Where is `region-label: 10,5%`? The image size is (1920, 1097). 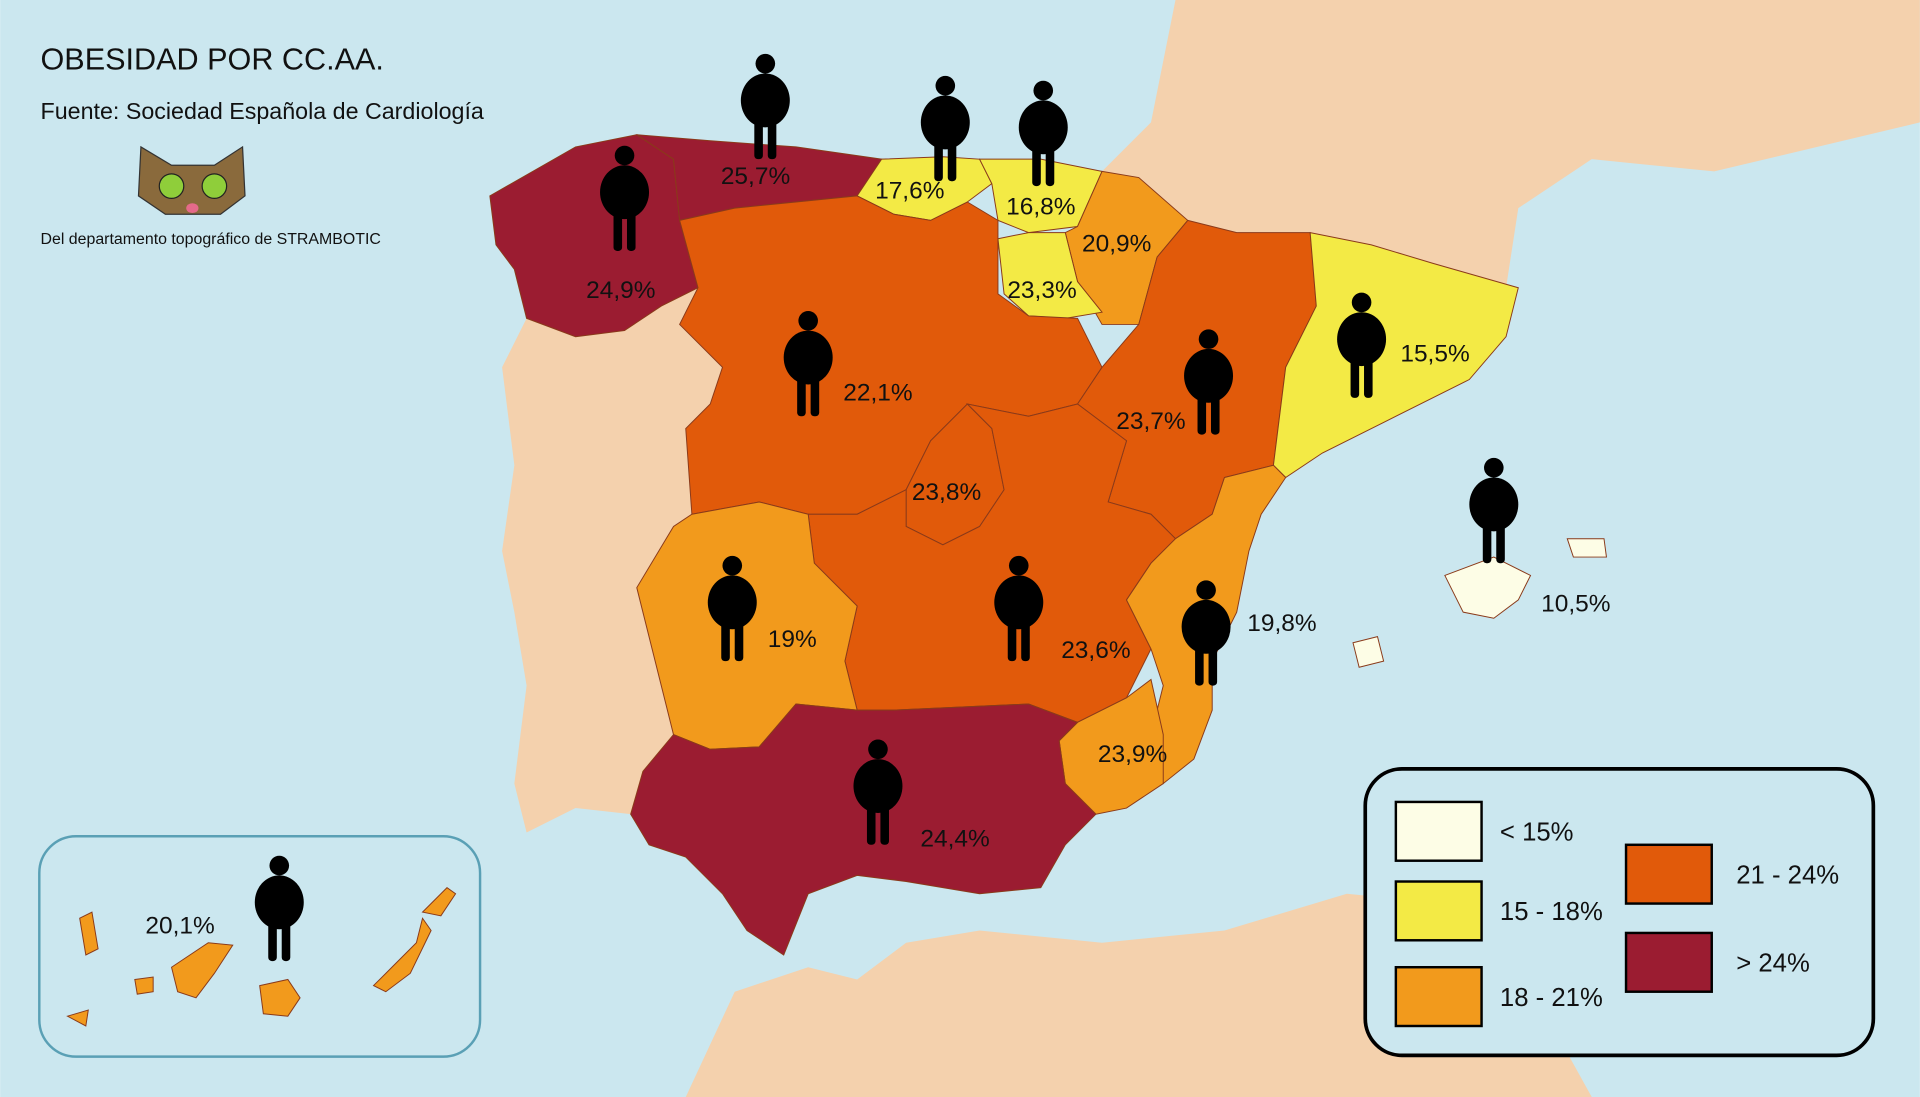 region-label: 10,5% is located at coordinates (1575, 603).